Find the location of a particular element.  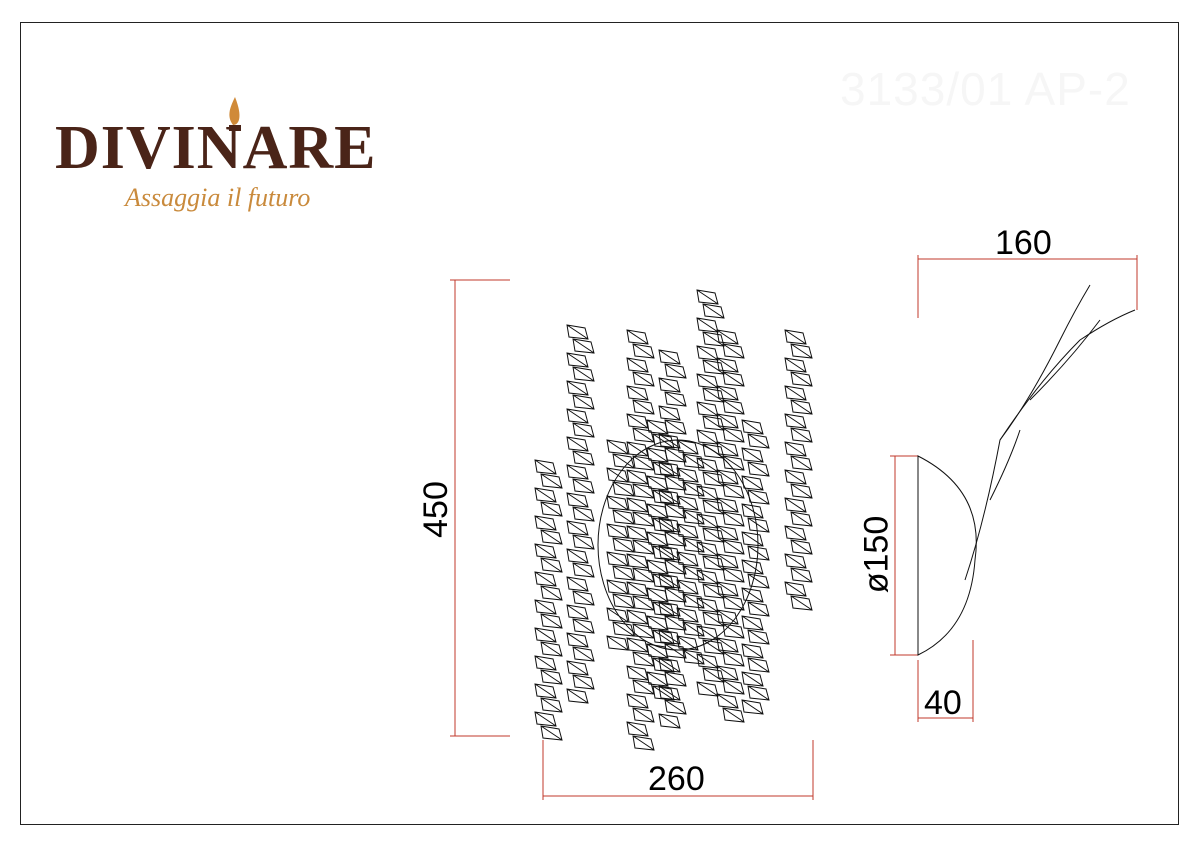

depth-label: 160 is located at coordinates (1023, 243).